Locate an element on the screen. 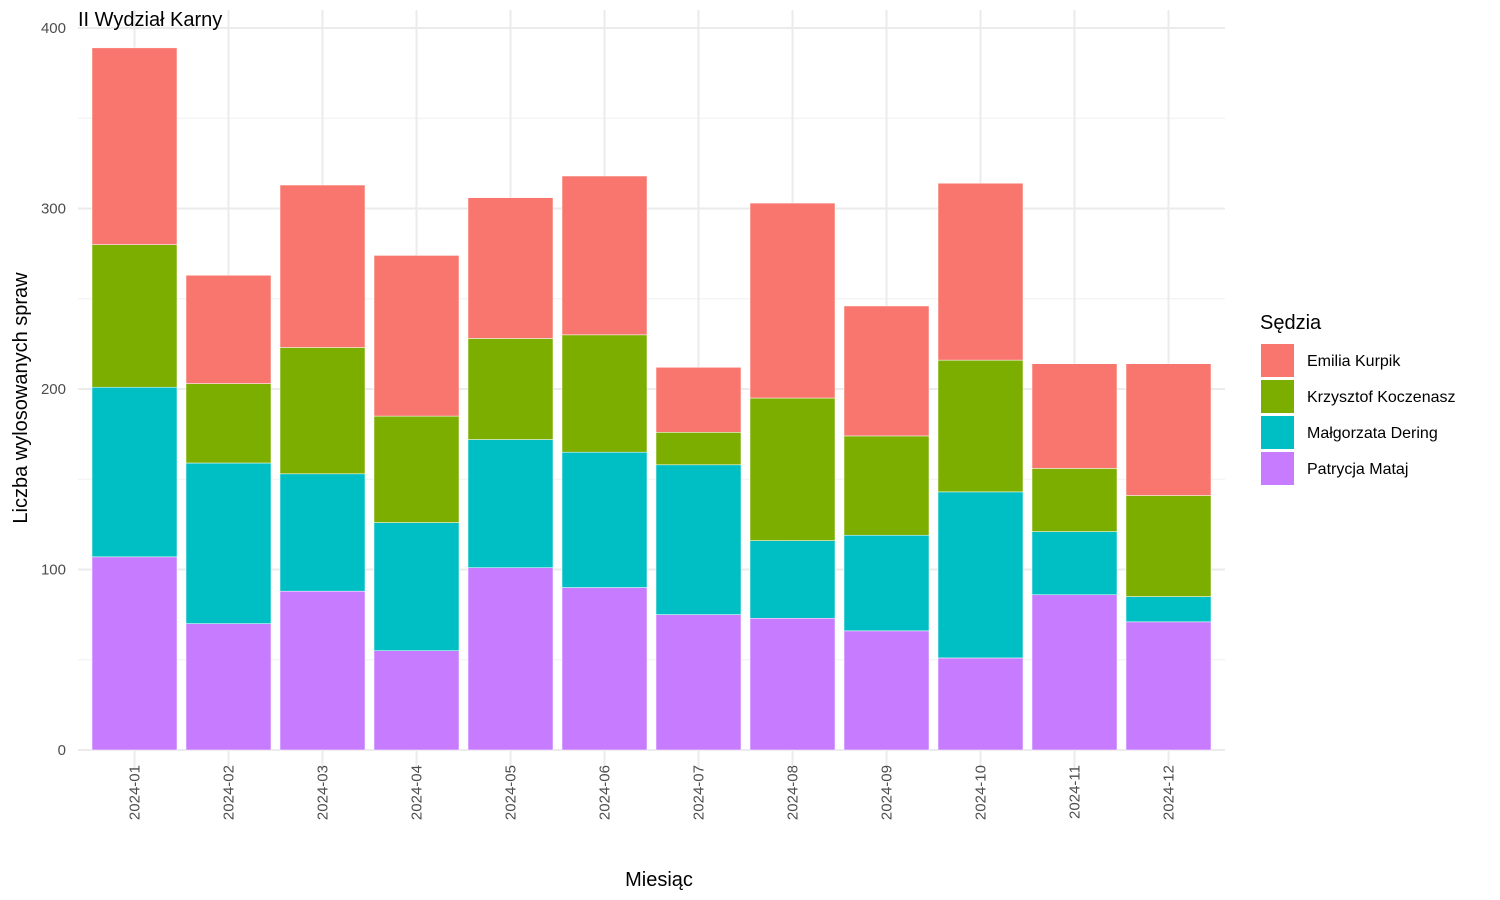  x-axis-title: Miesiąc is located at coordinates (659, 880).